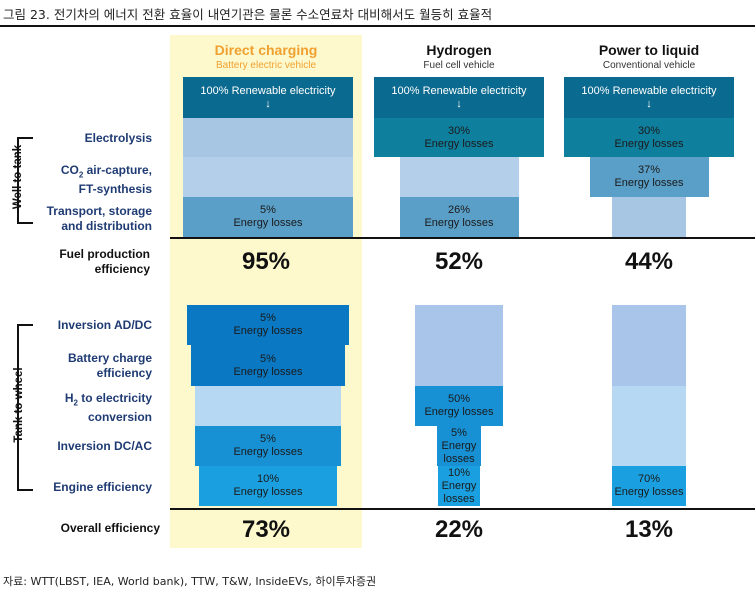 The image size is (755, 590). What do you see at coordinates (649, 261) in the screenshot?
I see `fuel-production-pct-power-to-liquid: 44%` at bounding box center [649, 261].